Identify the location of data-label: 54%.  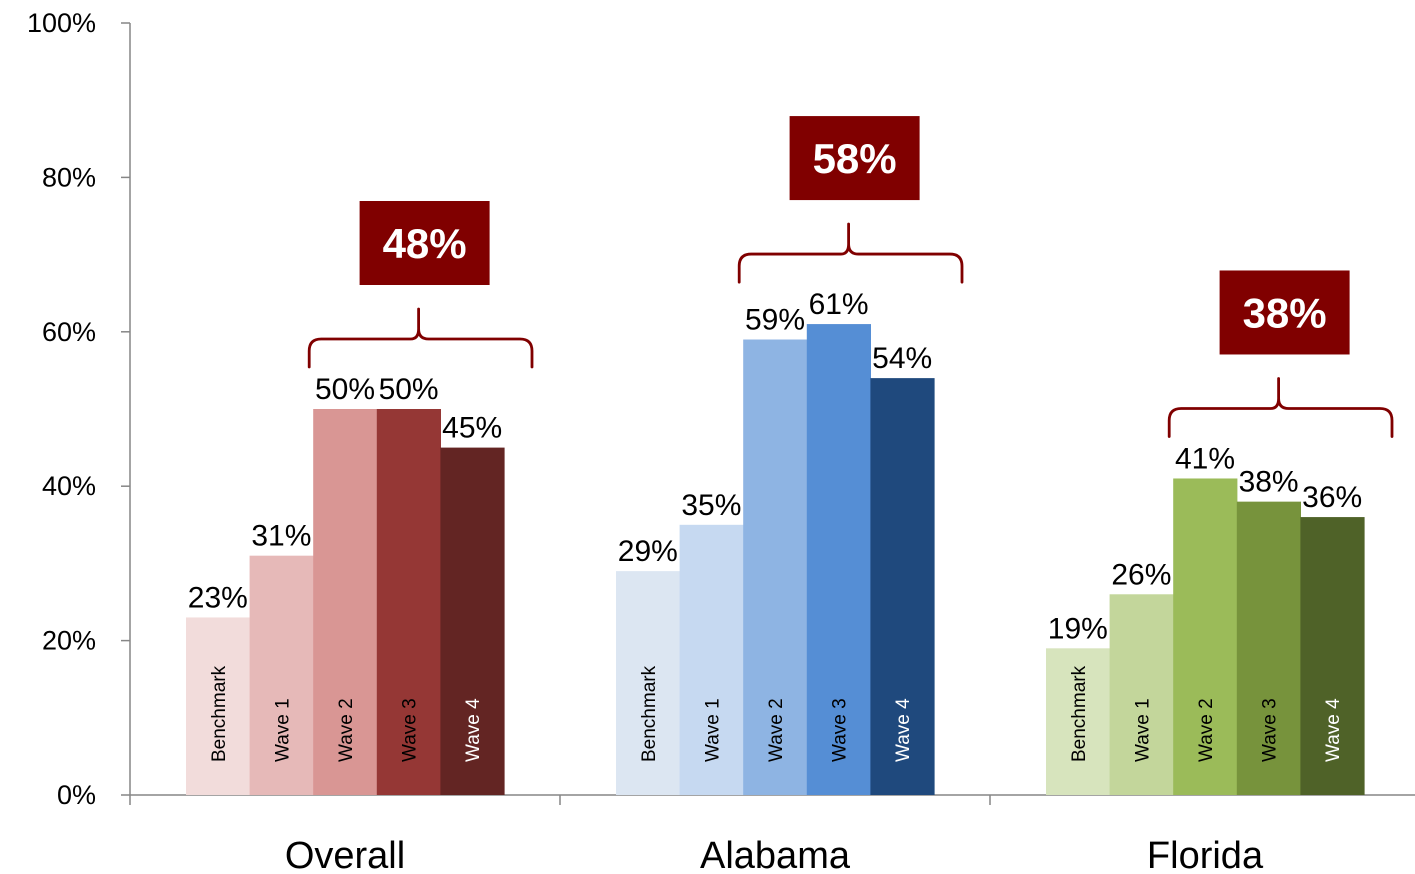
(902, 358).